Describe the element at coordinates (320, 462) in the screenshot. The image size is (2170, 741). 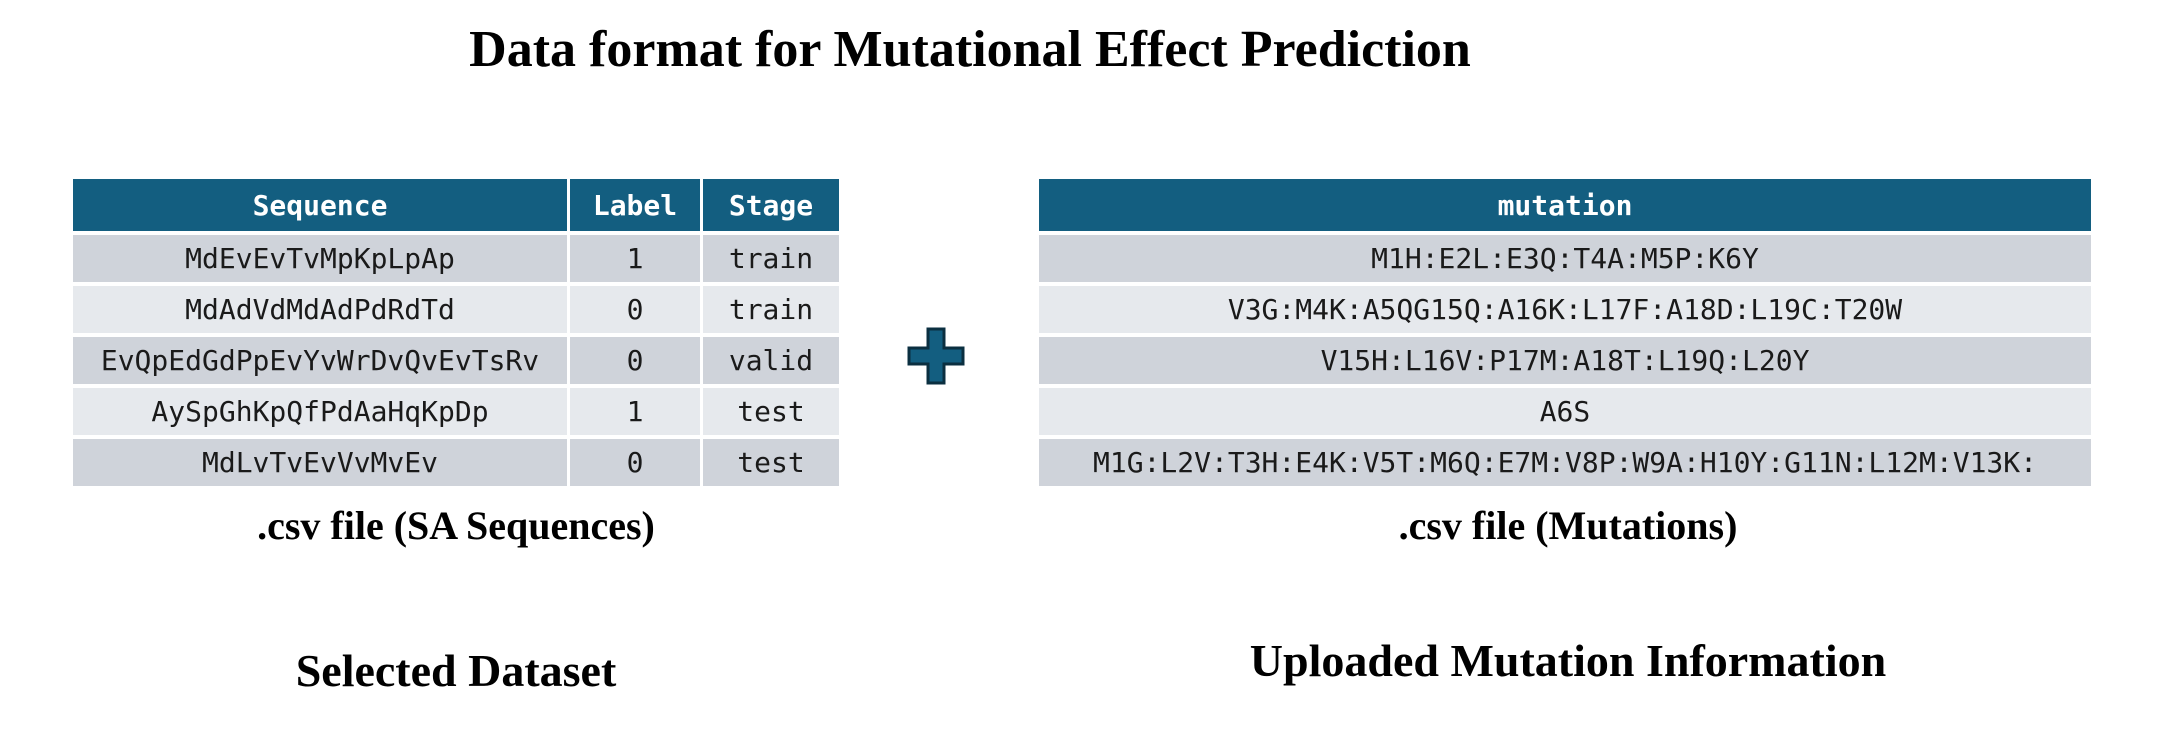
I see `sequence-cell: MdLvTvEvVvMvEv` at that location.